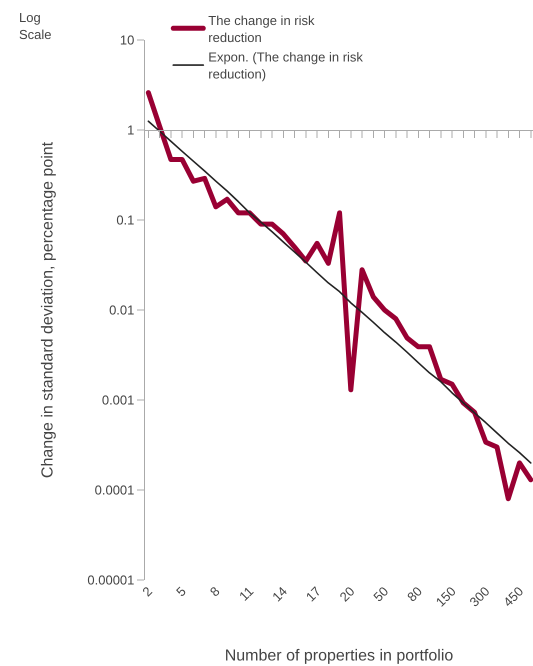 The height and width of the screenshot is (666, 533). What do you see at coordinates (214, 592) in the screenshot?
I see `x-tick-label: 8` at bounding box center [214, 592].